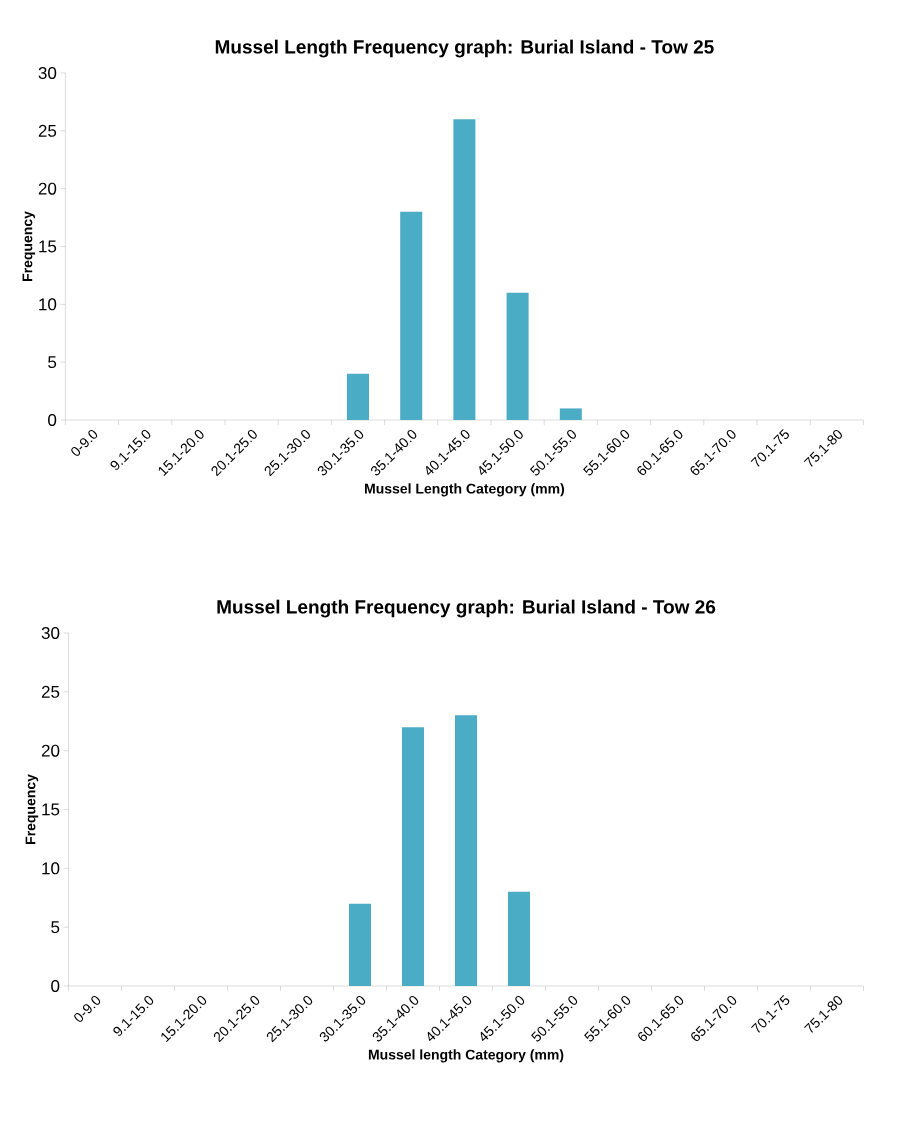 The image size is (906, 1142). I want to click on x-axis-title: Mussel length Category (mm), so click(466, 1056).